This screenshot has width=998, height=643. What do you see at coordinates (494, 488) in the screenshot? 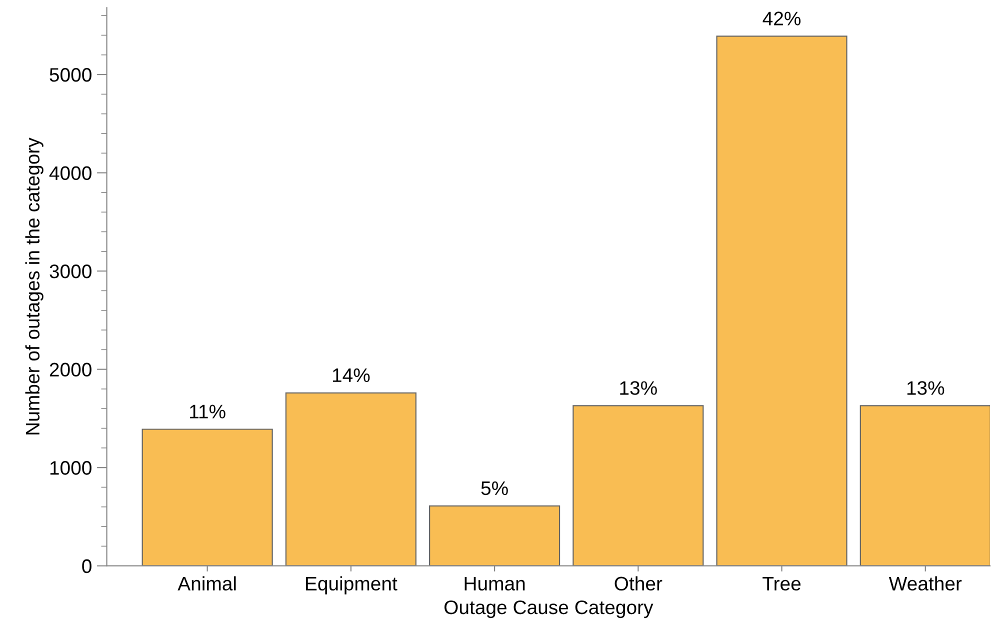
I see `annotation: 5%` at bounding box center [494, 488].